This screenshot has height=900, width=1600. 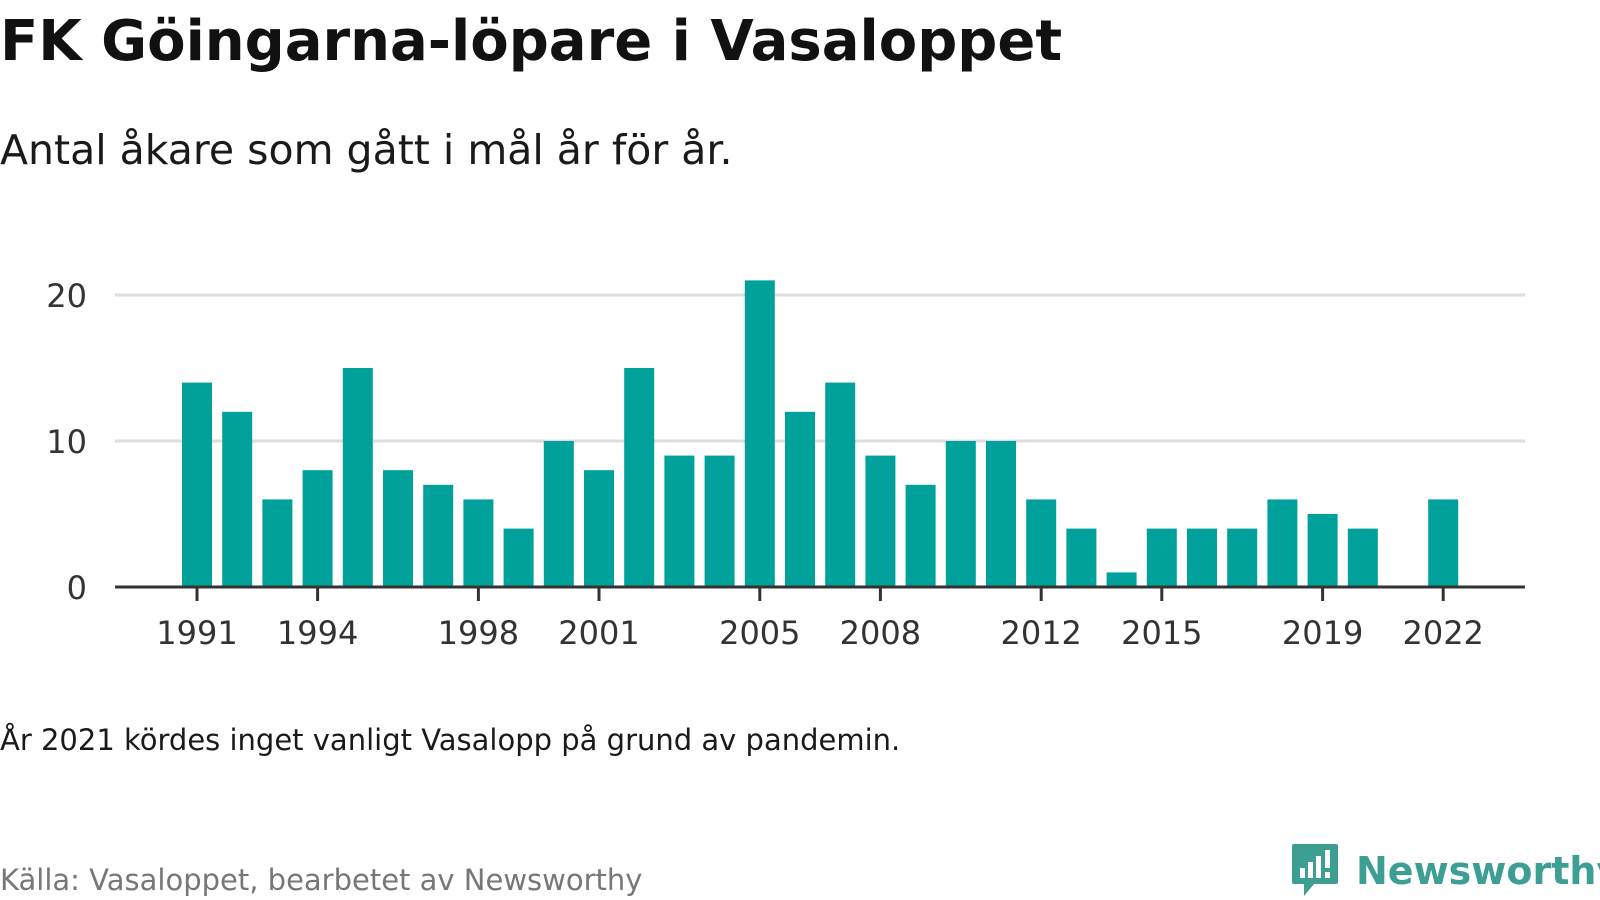 What do you see at coordinates (1322, 633) in the screenshot?
I see `x-tick-label-2019: 2019` at bounding box center [1322, 633].